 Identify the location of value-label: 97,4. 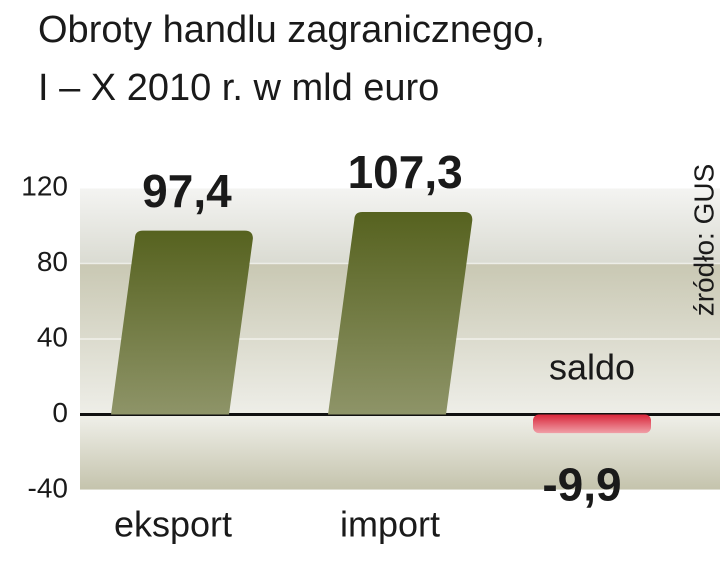
(187, 191).